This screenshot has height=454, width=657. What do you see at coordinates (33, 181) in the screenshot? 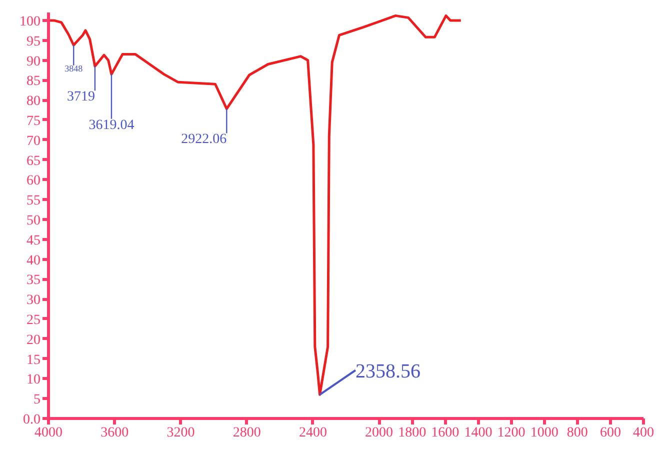
I see `y-tick-label: 60` at bounding box center [33, 181].